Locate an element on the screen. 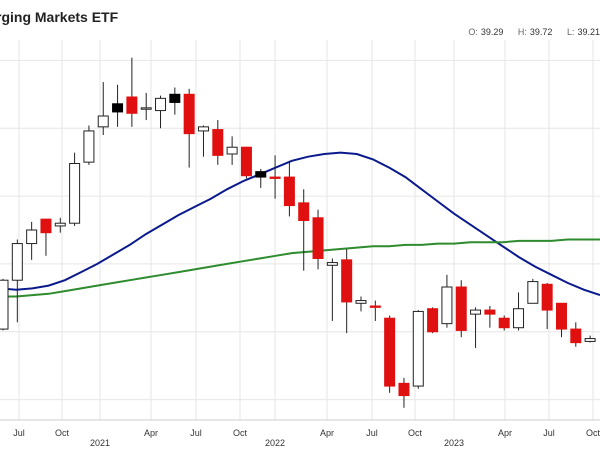 This screenshot has width=600, height=450. high-label: H: is located at coordinates (522, 32).